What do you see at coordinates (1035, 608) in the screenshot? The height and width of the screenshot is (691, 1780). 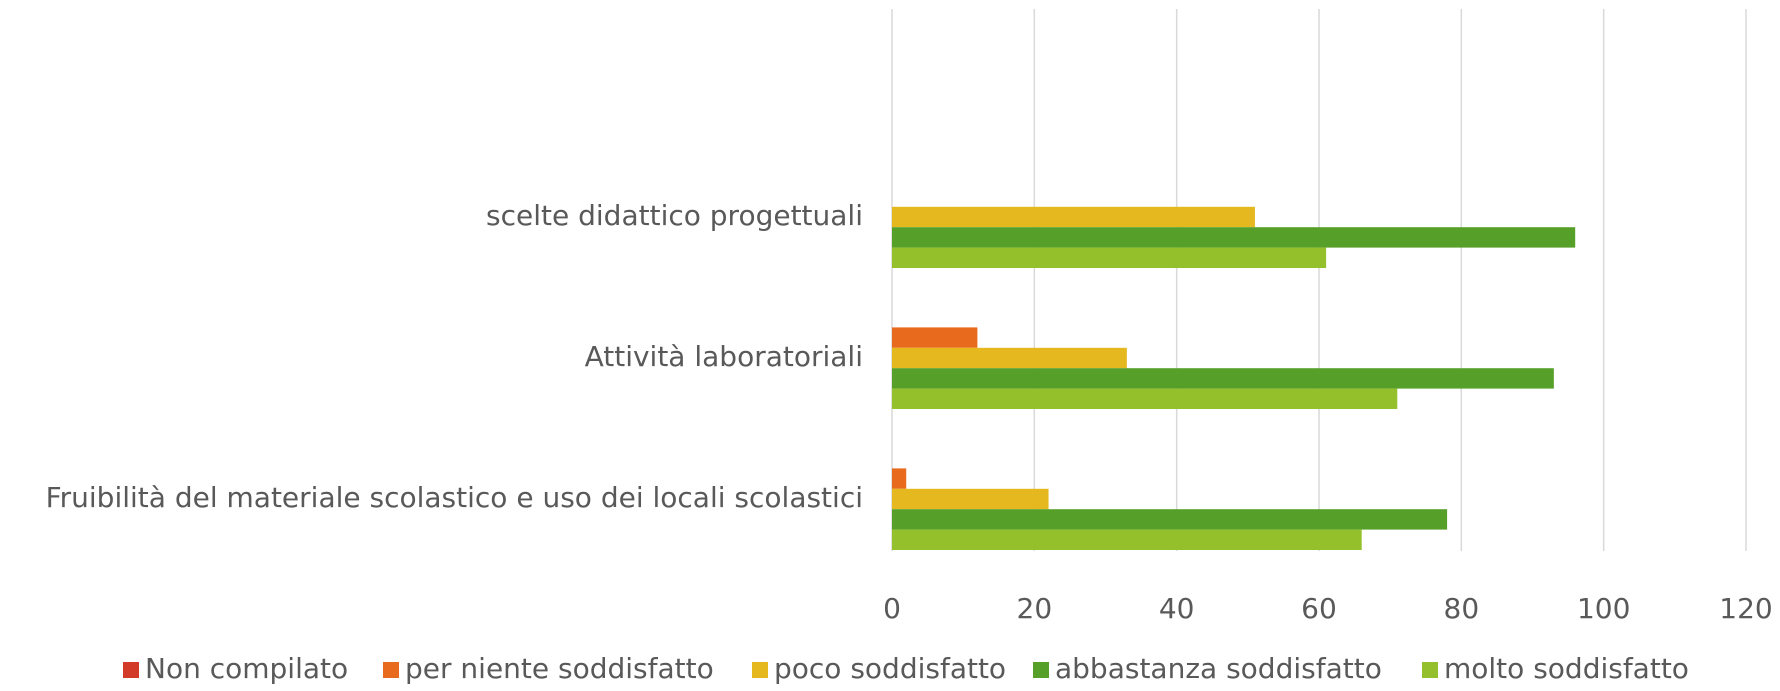 I see `x-tick-label: 20` at bounding box center [1035, 608].